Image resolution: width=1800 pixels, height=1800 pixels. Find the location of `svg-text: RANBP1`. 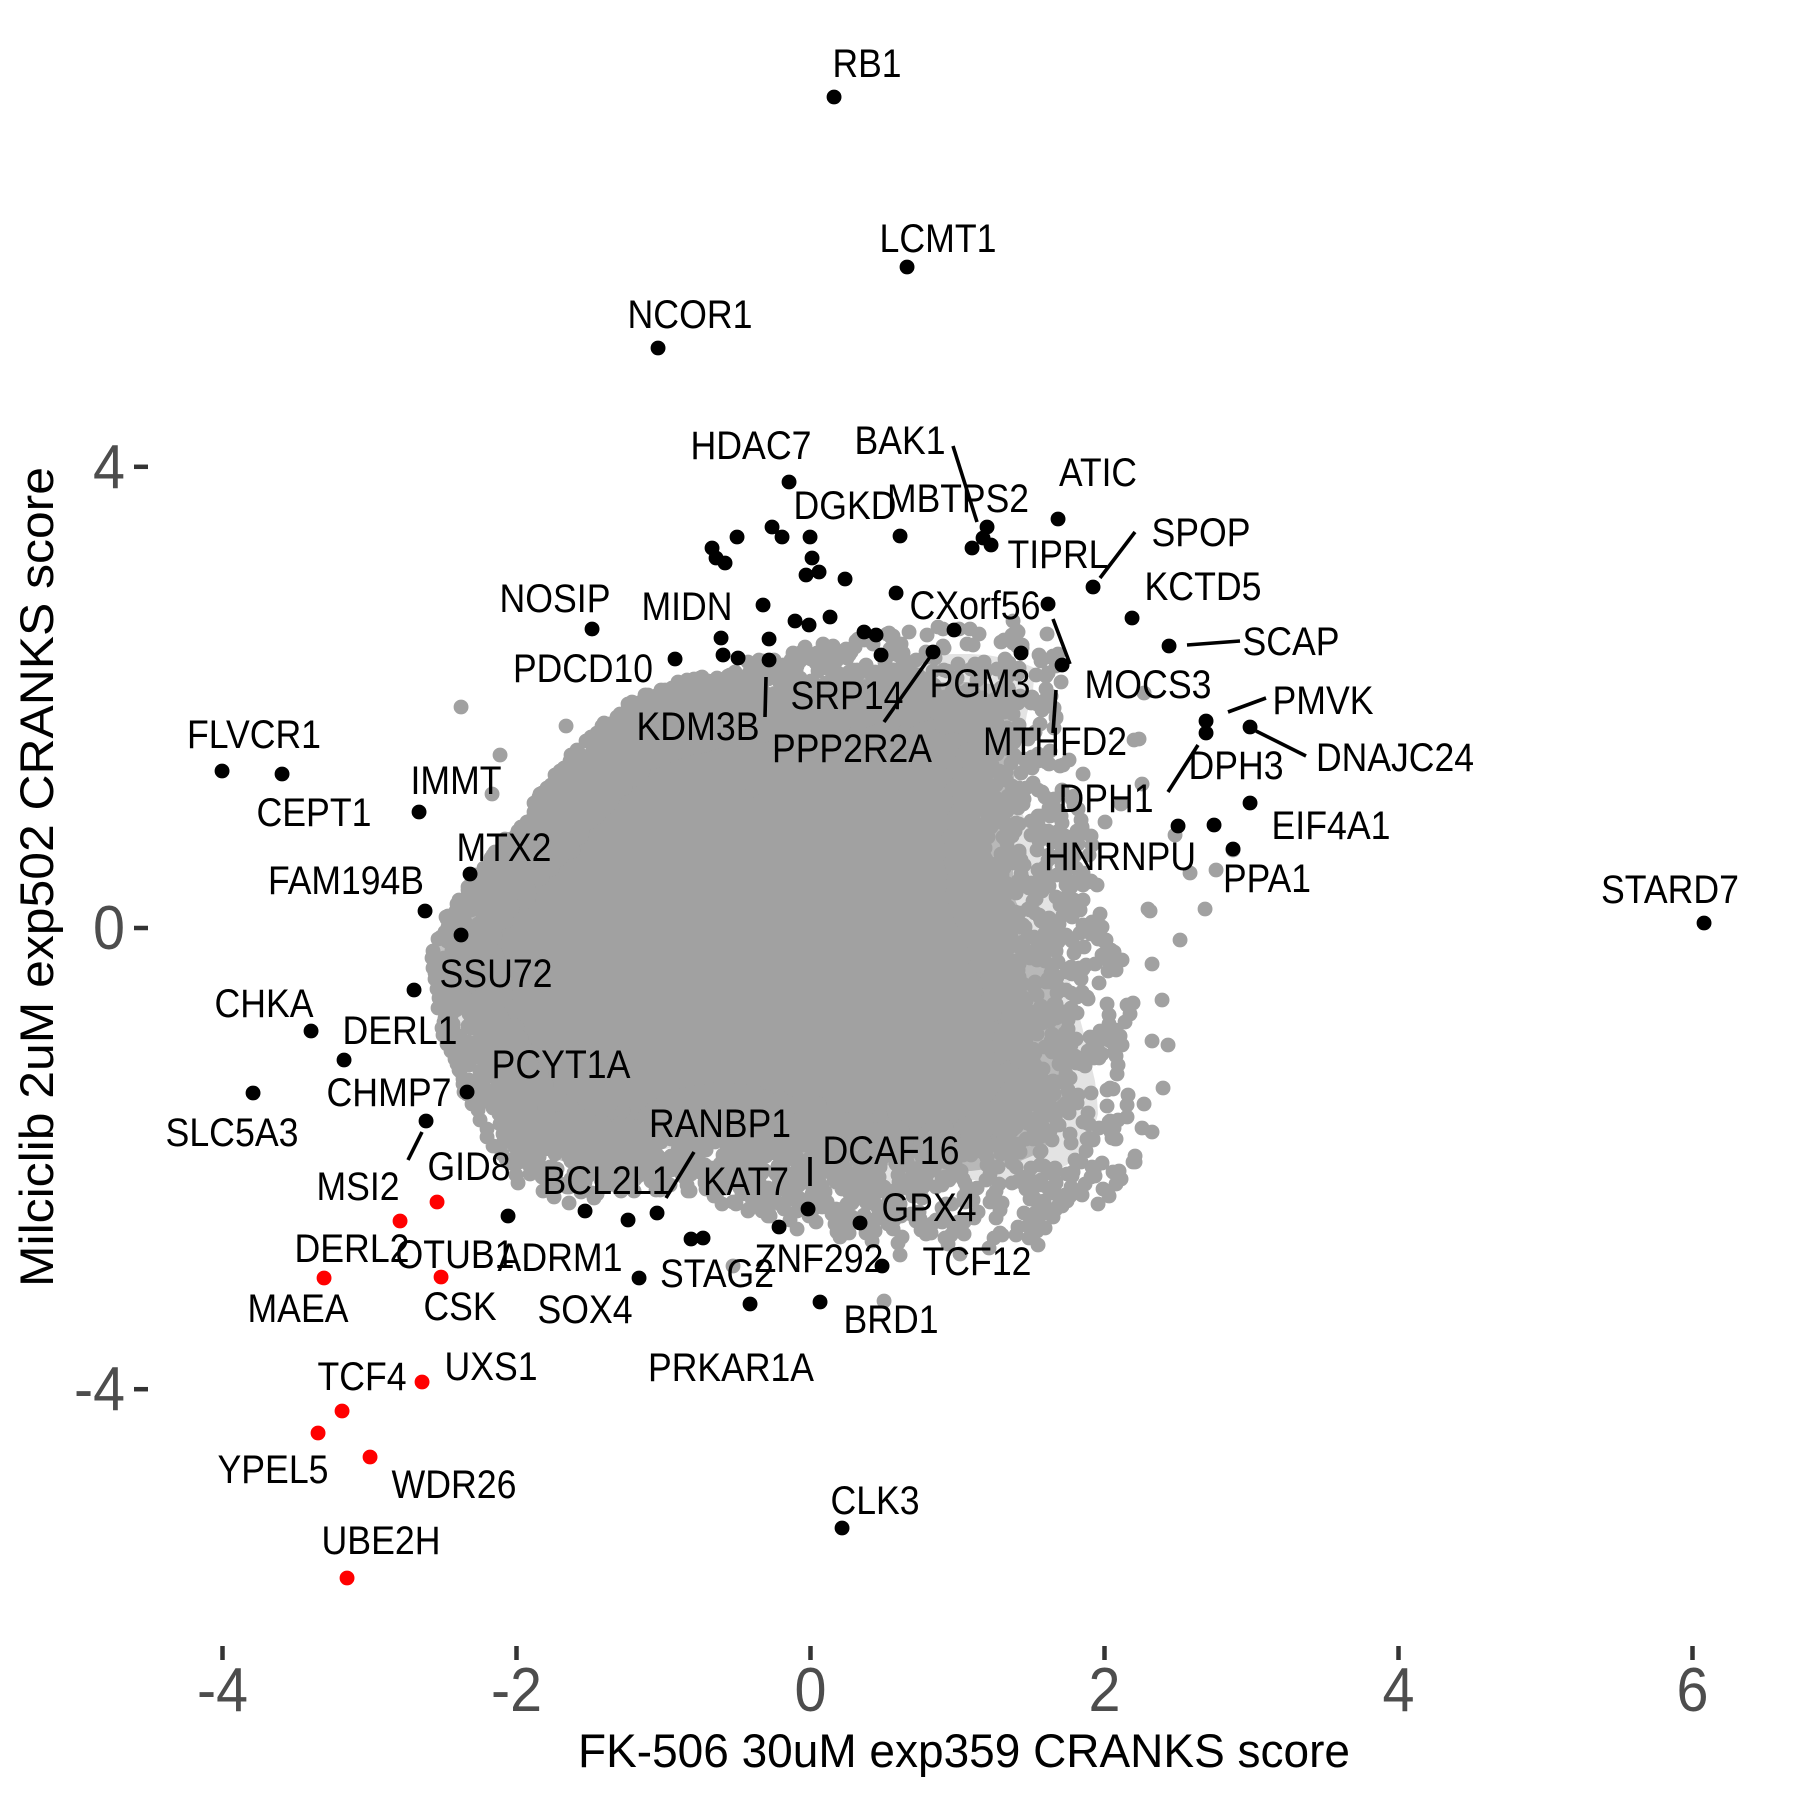

svg-text: RANBP1 is located at coordinates (720, 1124).